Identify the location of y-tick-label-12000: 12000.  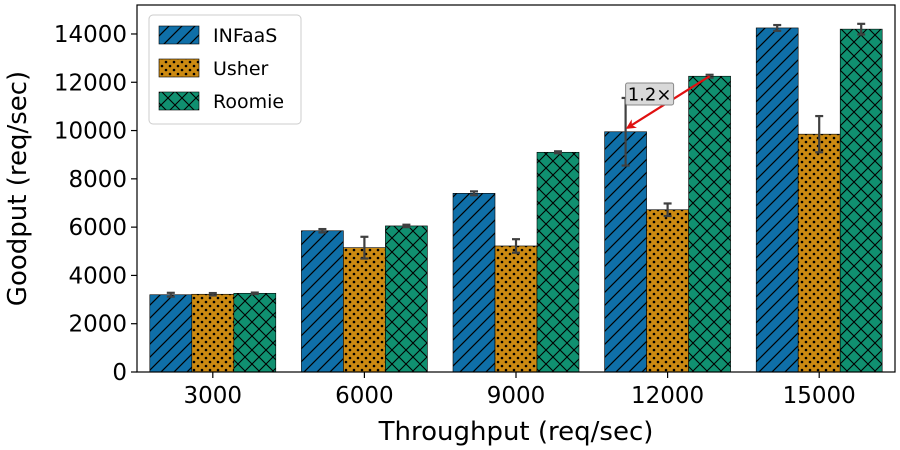
(90, 83).